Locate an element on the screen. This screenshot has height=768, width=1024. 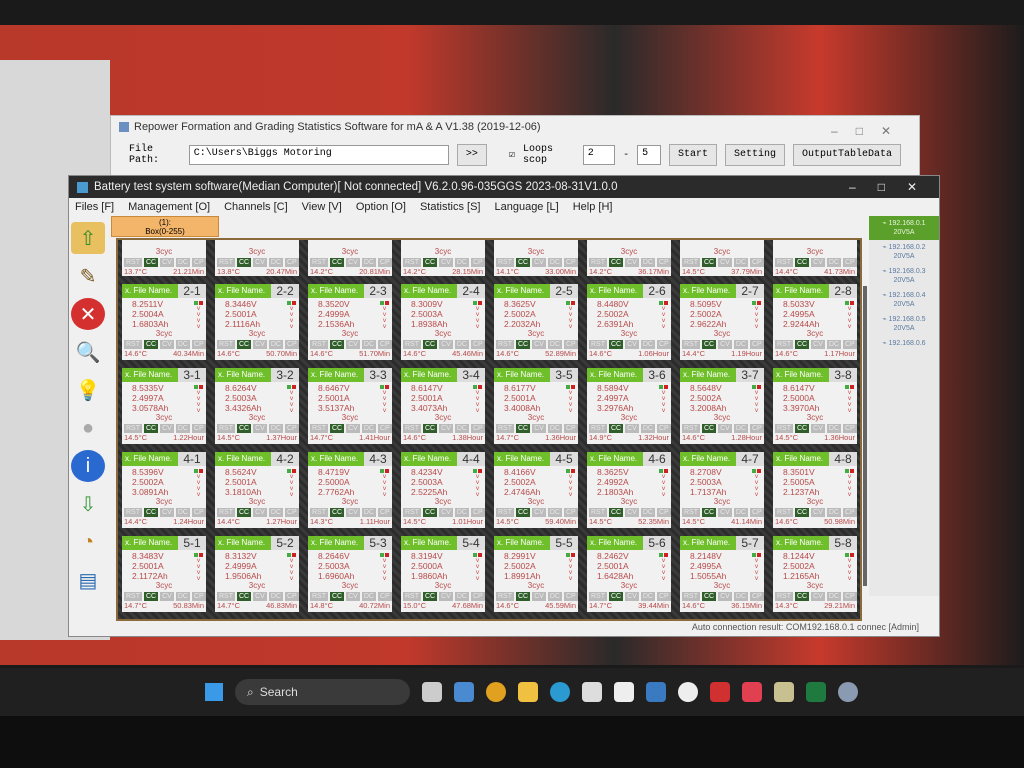
menu-item: Management [O] is located at coordinates (169, 207).